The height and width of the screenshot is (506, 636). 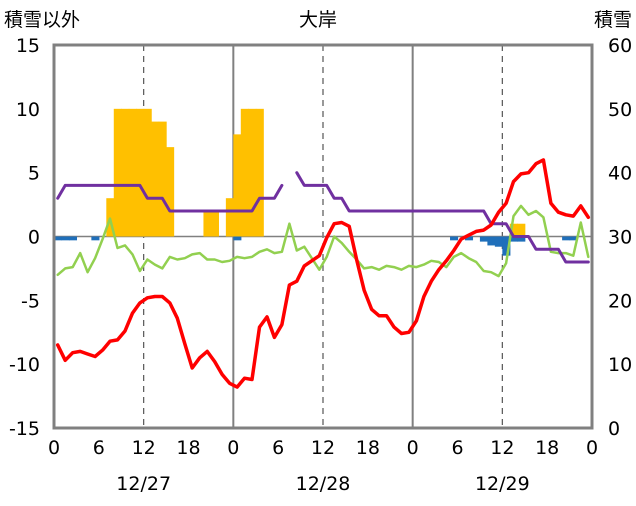 I want to click on left-axis-label: 積雪以外, so click(x=42, y=20).